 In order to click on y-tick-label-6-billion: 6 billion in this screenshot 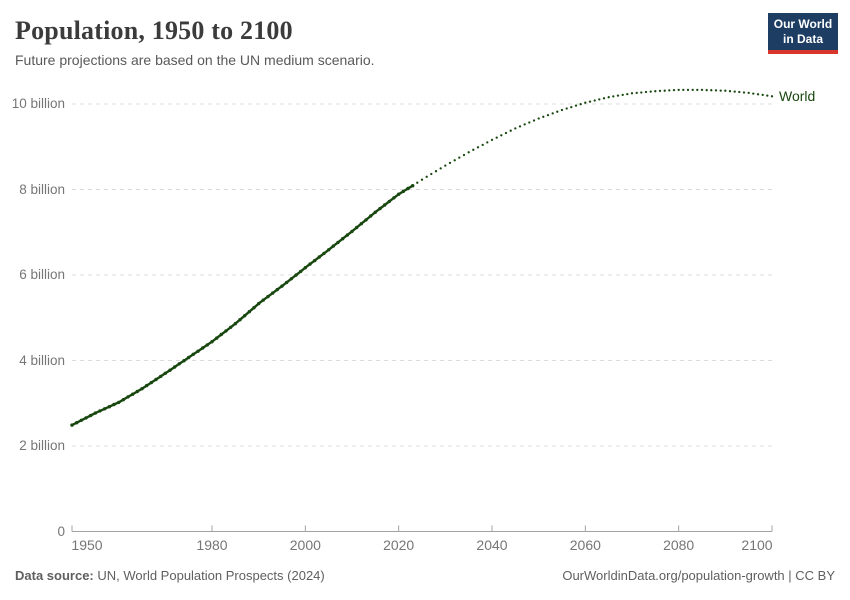, I will do `click(42, 274)`.